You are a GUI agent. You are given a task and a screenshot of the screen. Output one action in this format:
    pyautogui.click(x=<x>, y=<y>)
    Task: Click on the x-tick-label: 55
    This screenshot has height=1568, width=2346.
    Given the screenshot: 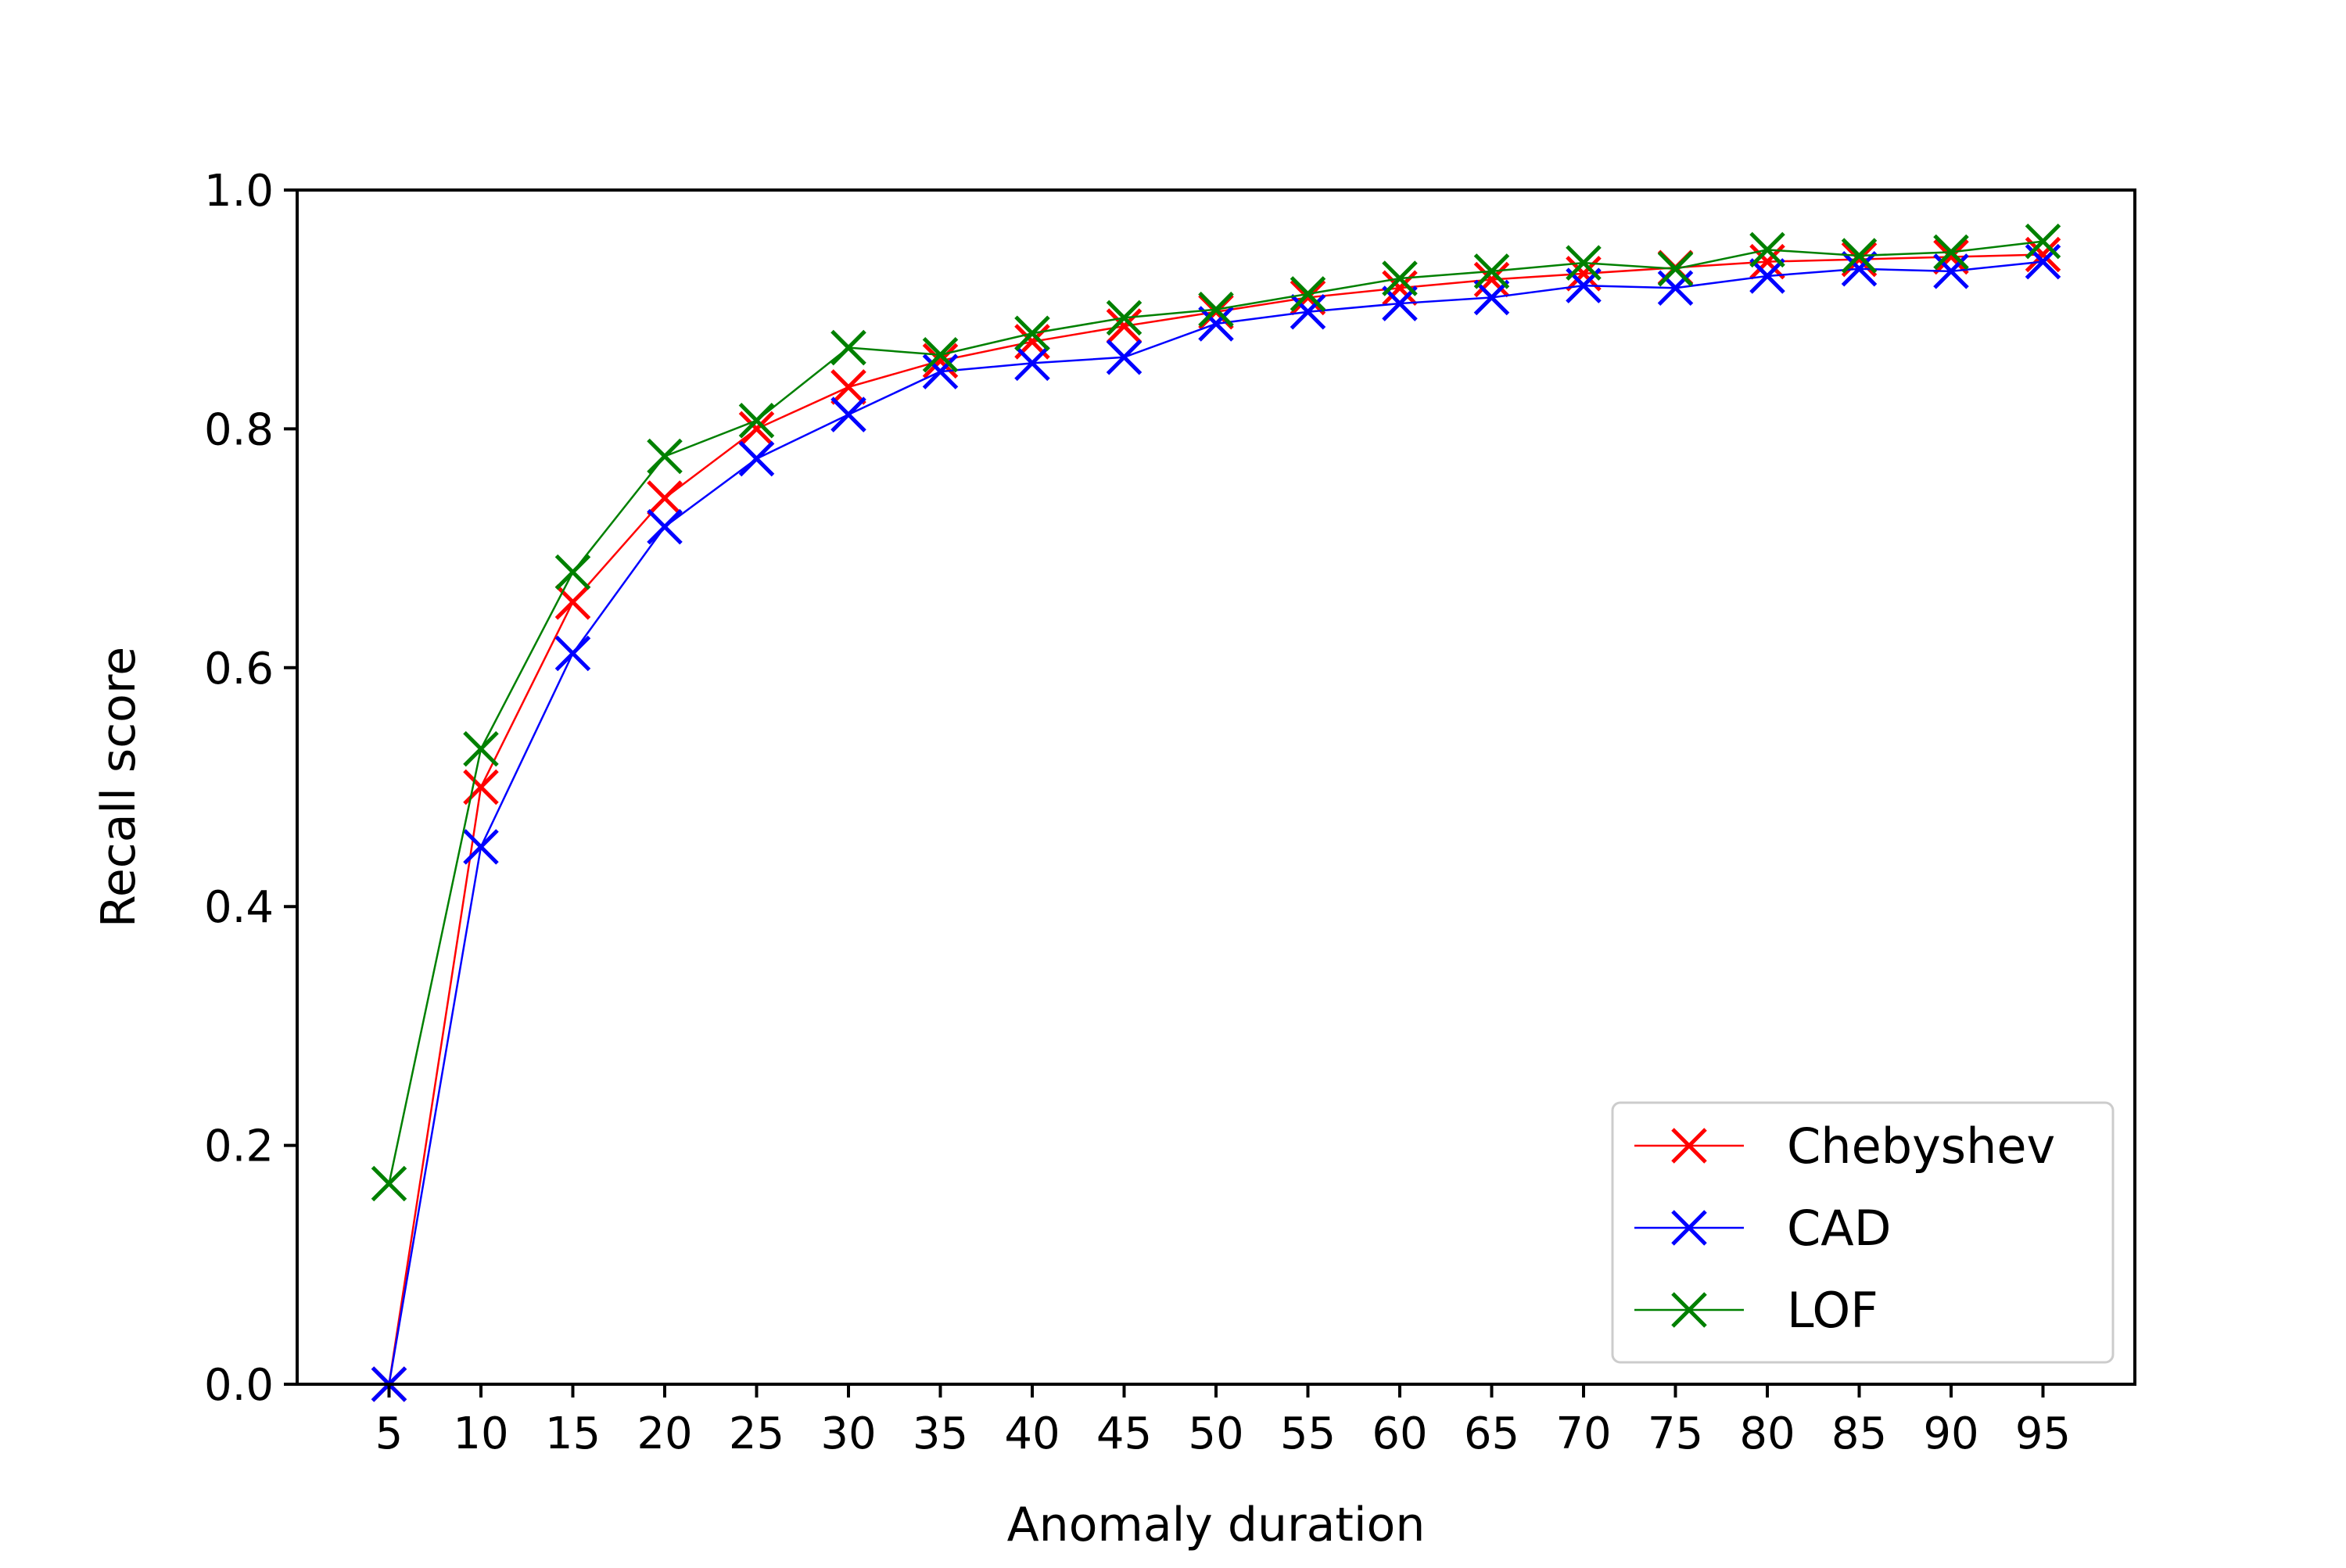 What is the action you would take?
    pyautogui.click(x=1308, y=1433)
    